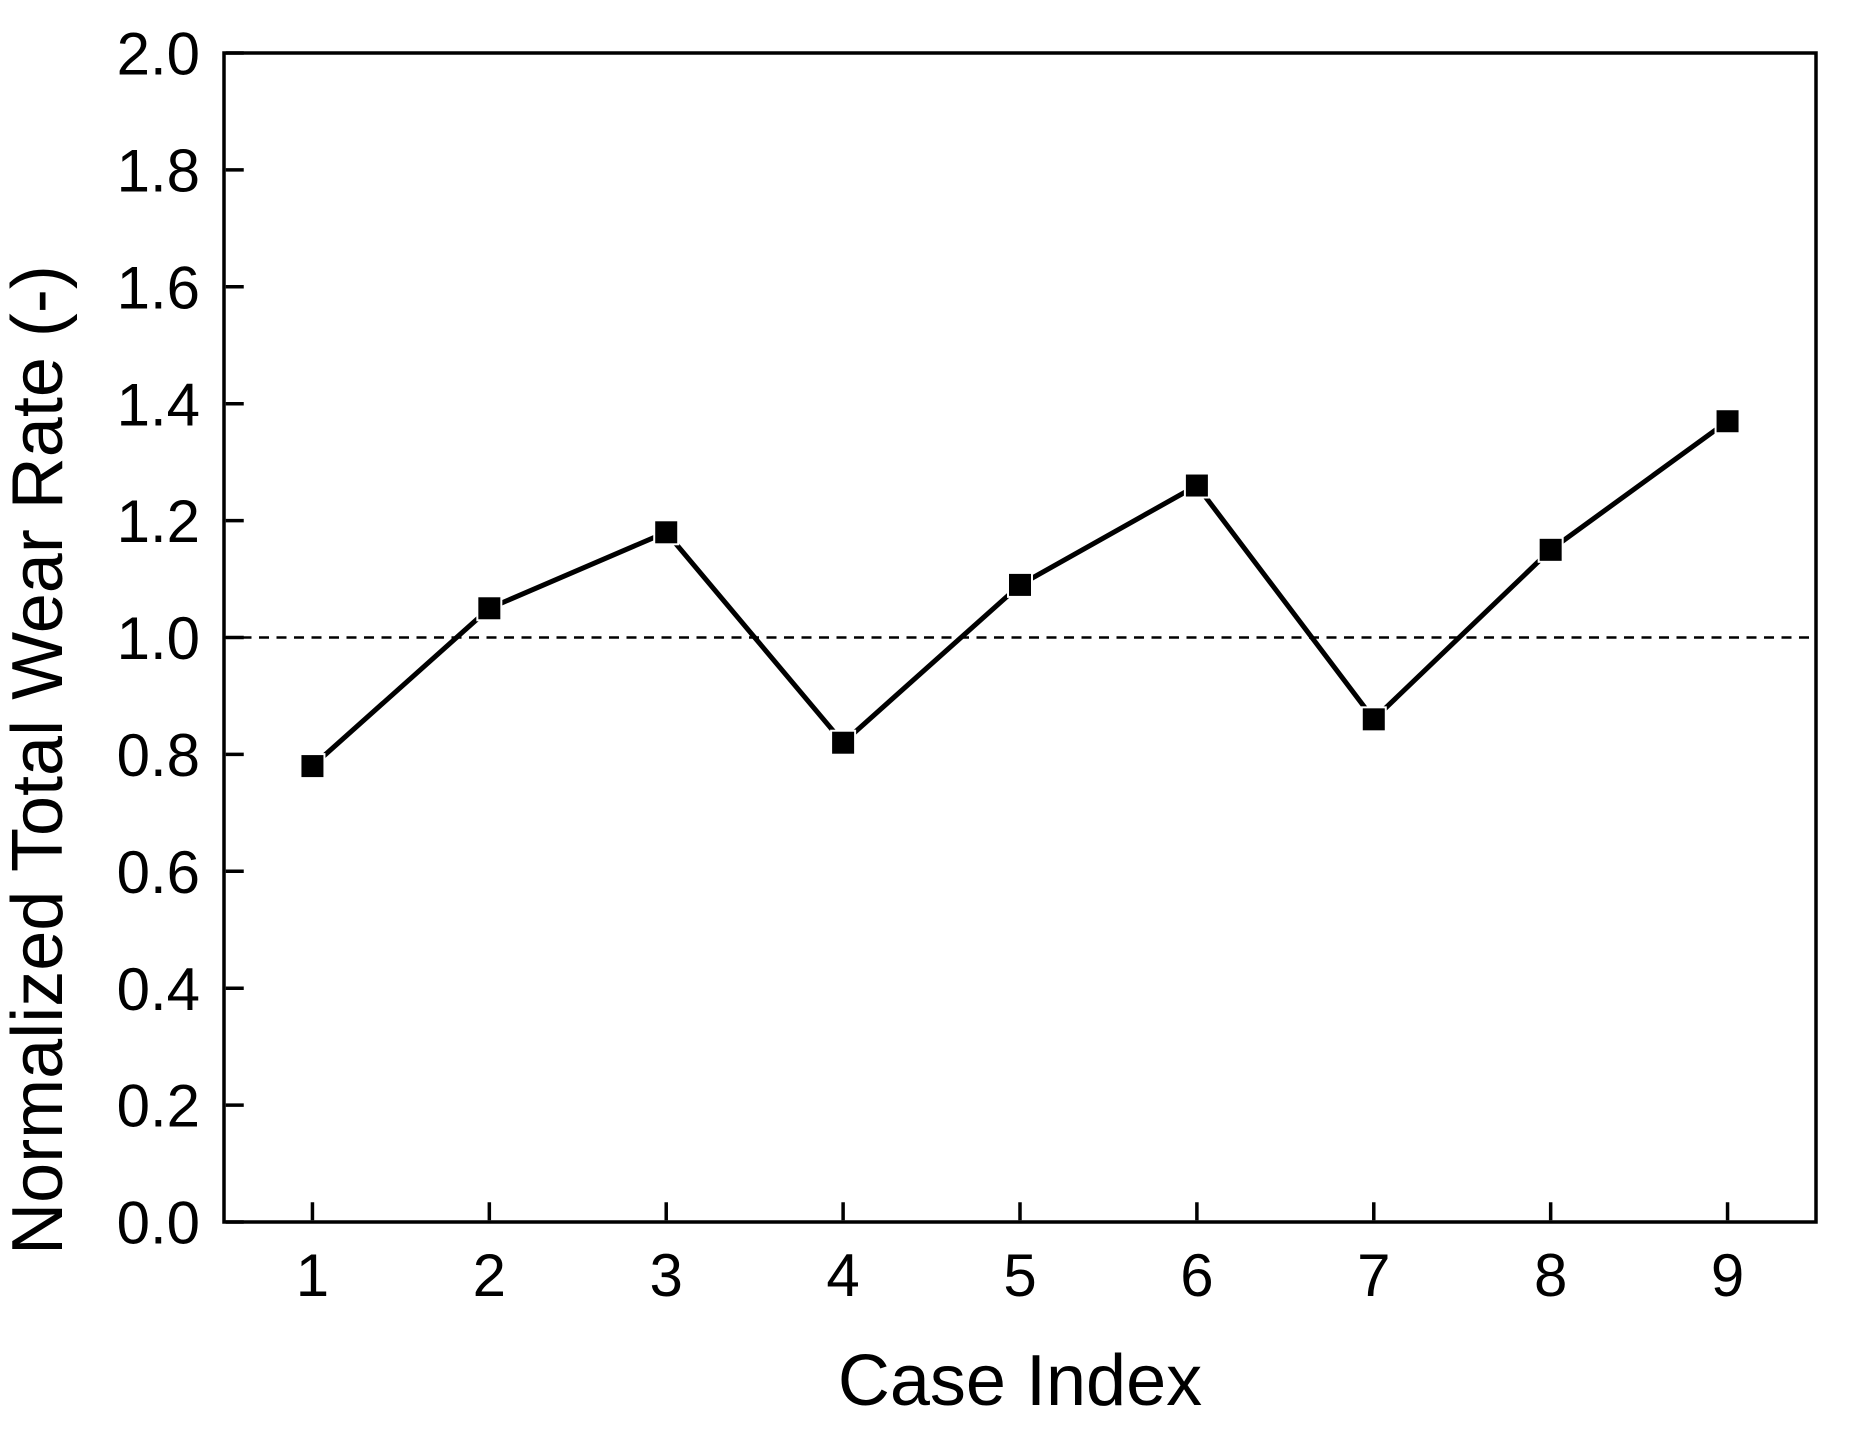 The height and width of the screenshot is (1451, 1855). What do you see at coordinates (158, 872) in the screenshot?
I see `y-tick-label: 0.6` at bounding box center [158, 872].